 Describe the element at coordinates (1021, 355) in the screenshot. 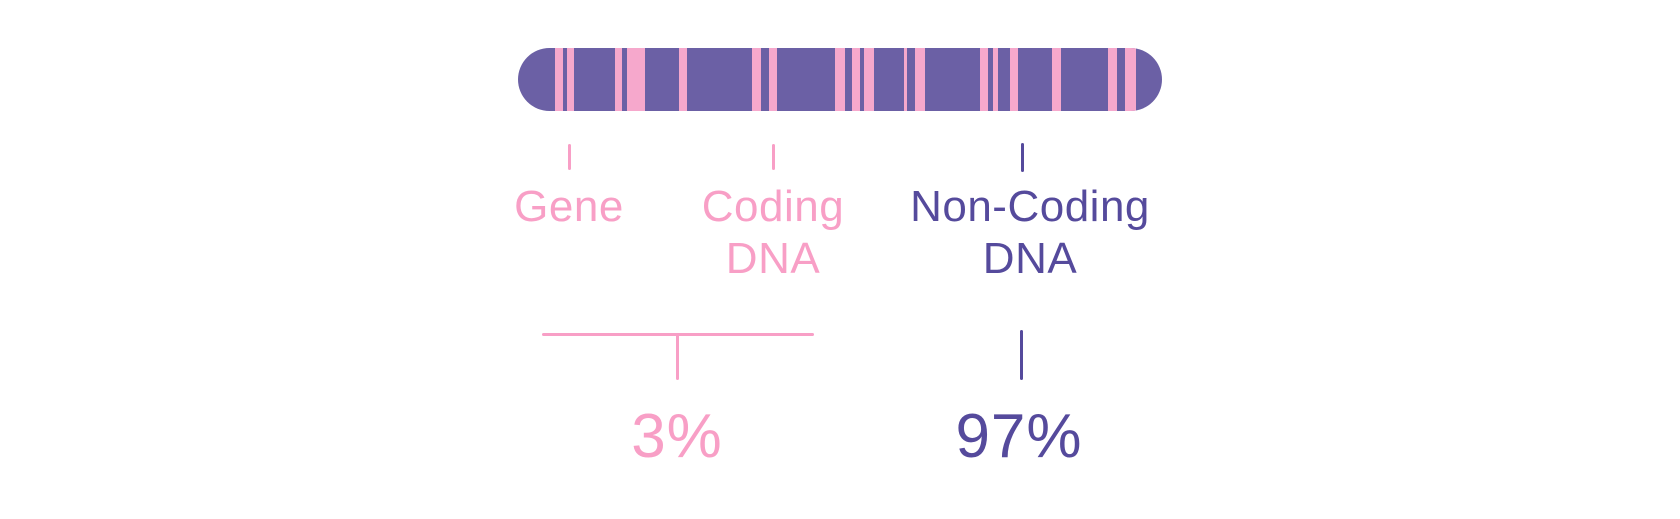

I see `non-coding-percent-tick` at that location.